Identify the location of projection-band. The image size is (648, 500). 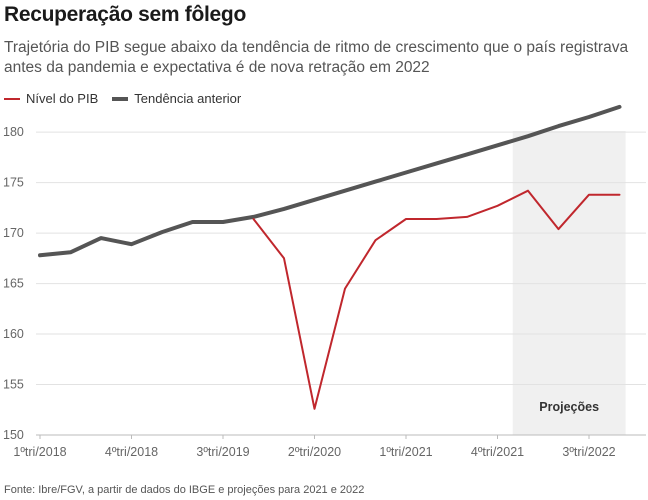
(569, 283).